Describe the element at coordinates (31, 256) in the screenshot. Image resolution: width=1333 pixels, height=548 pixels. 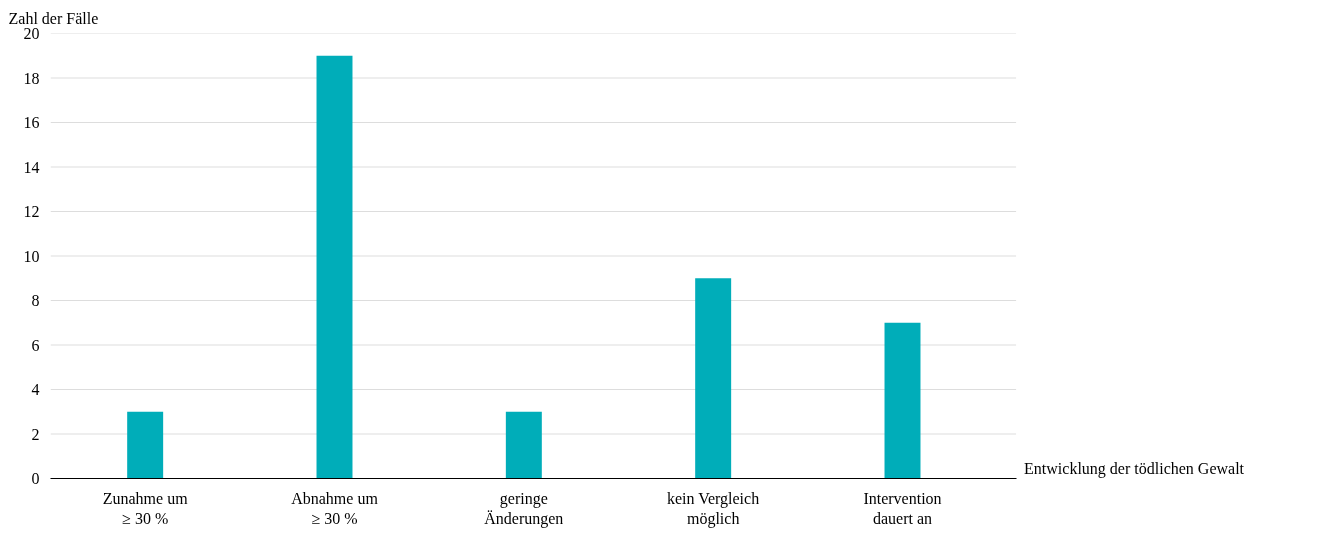
I see `y-tick-label: 10` at that location.